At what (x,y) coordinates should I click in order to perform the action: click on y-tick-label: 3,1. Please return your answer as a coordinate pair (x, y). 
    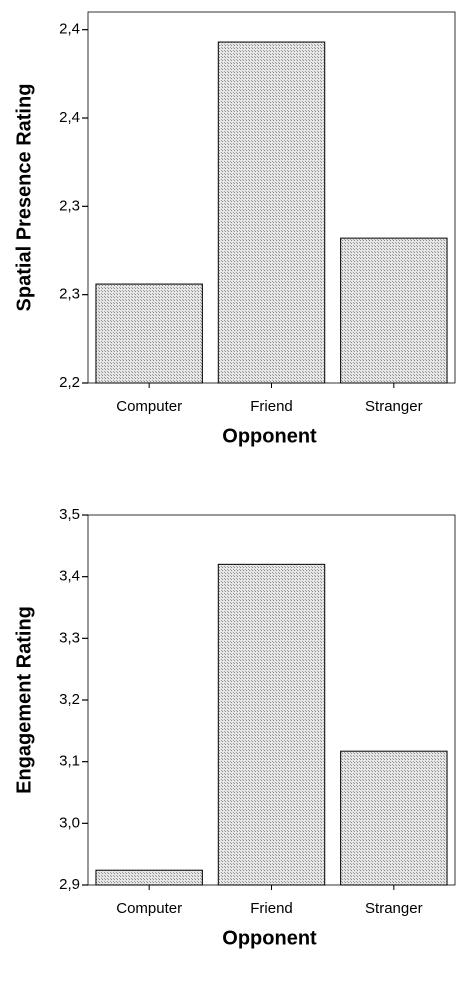
    Looking at the image, I should click on (69, 761).